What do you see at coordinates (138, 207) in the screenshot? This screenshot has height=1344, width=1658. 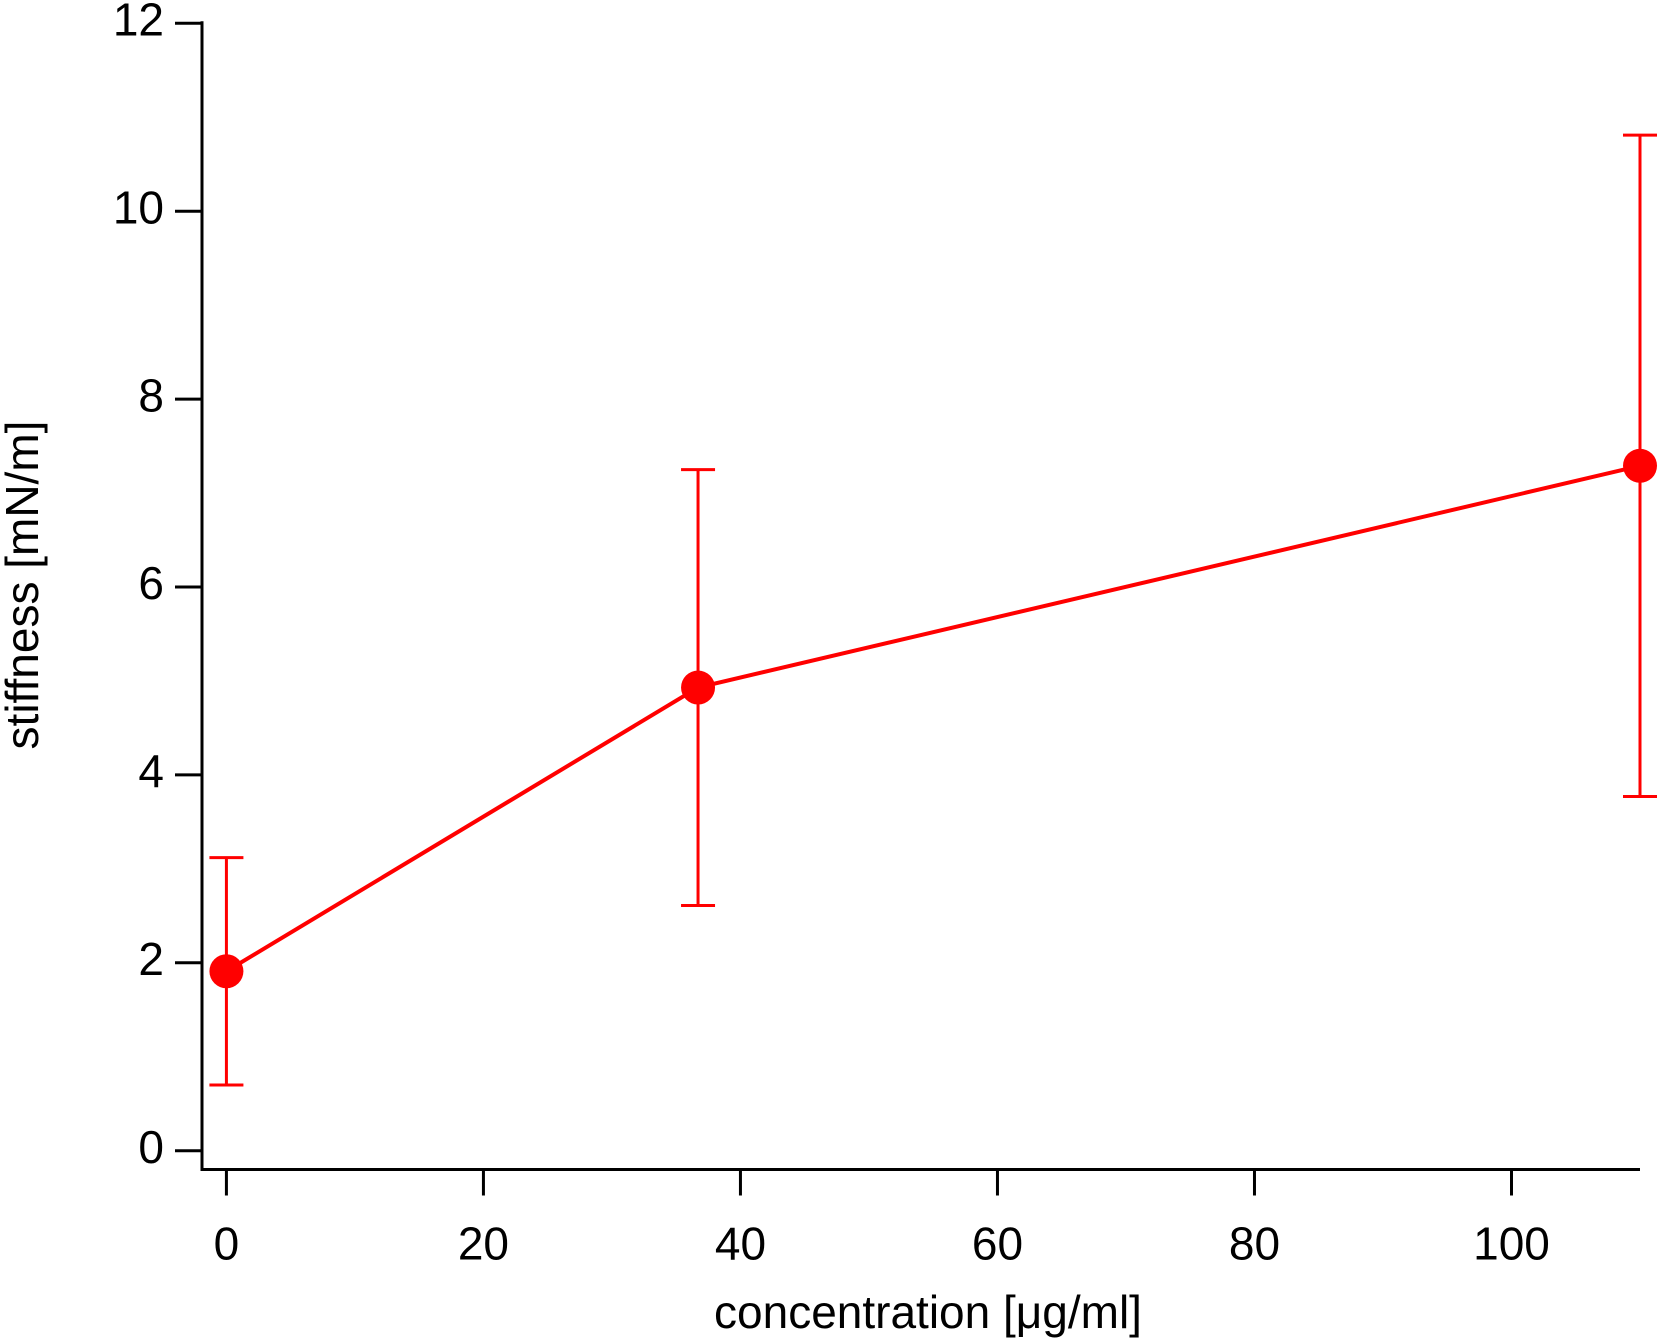 I see `y-tick-label: 10` at bounding box center [138, 207].